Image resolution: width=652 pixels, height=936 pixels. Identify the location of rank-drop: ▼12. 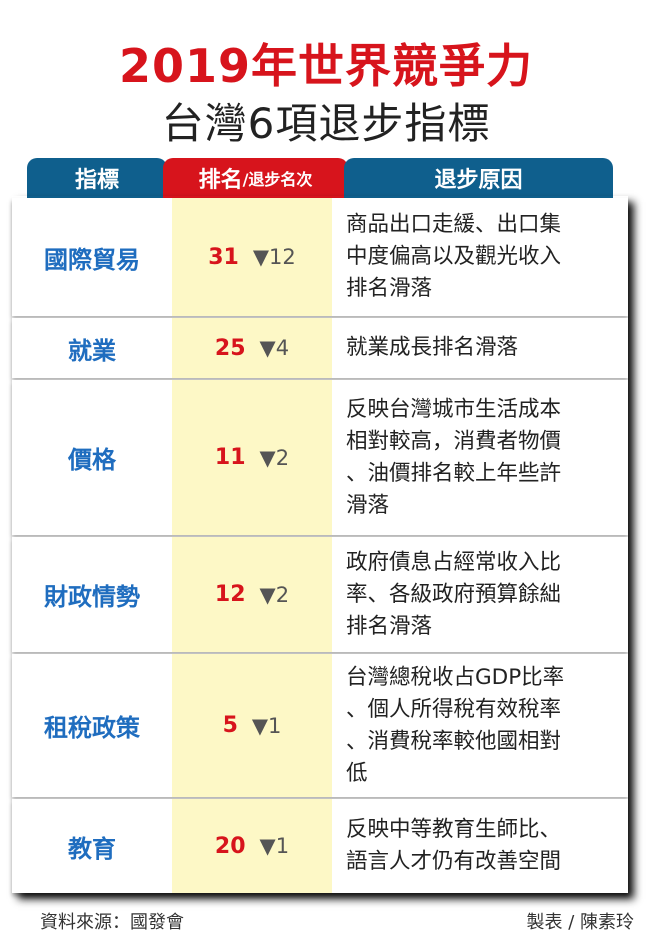
(274, 257).